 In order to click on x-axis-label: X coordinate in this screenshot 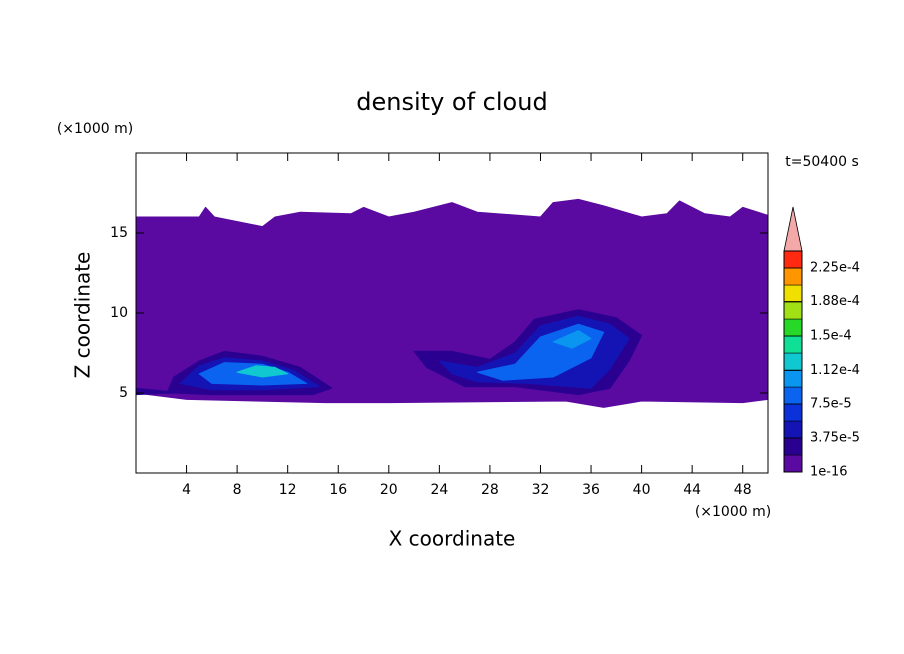, I will do `click(452, 539)`.